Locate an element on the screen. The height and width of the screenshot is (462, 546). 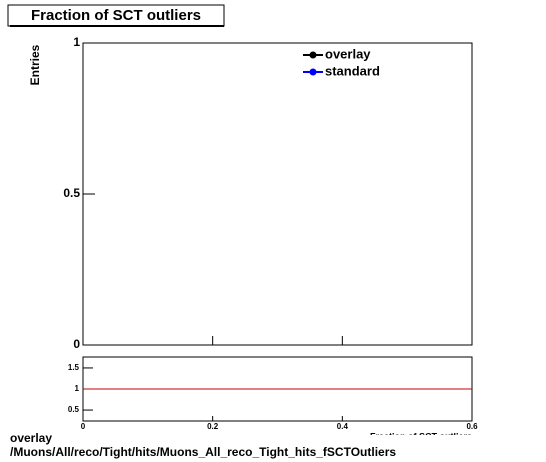
x-tick-label: 0.2 is located at coordinates (213, 426).